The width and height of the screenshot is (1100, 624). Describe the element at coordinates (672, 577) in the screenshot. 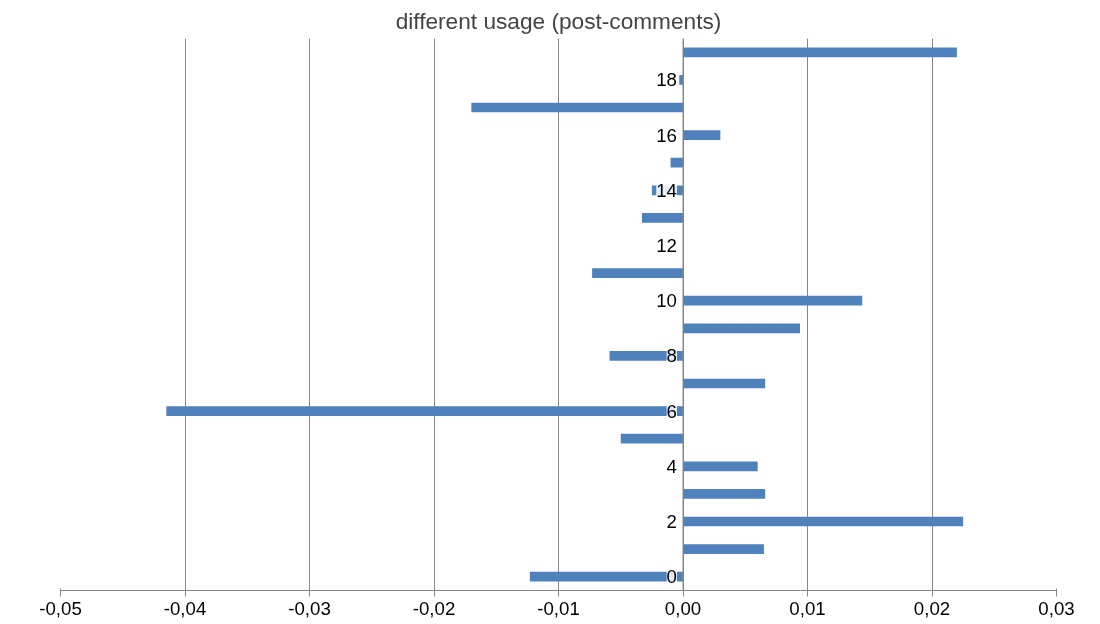

I see `y-tick-label: 0` at that location.